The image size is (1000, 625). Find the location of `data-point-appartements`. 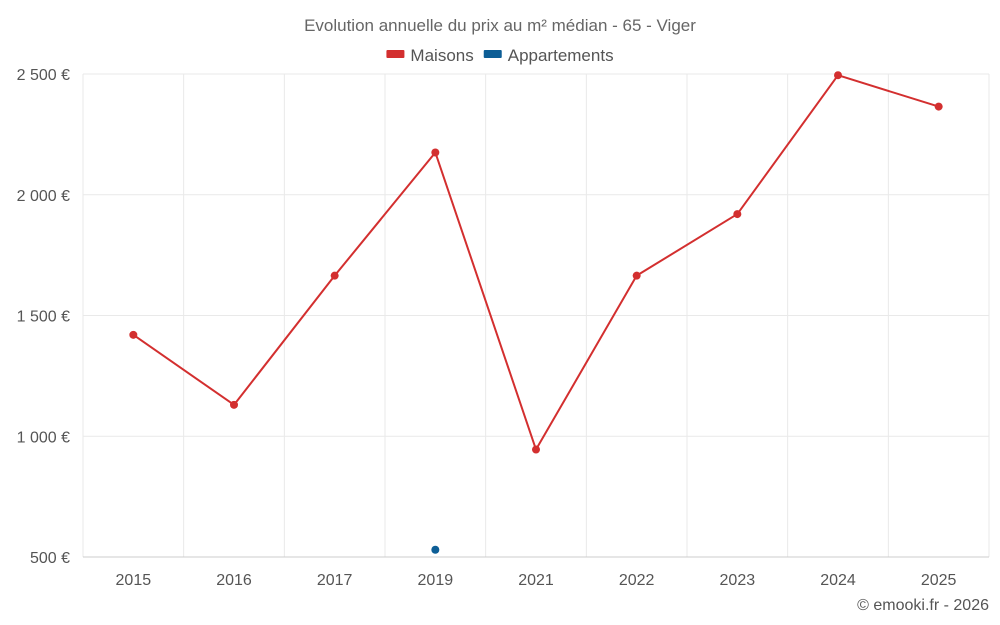

data-point-appartements is located at coordinates (435, 549).